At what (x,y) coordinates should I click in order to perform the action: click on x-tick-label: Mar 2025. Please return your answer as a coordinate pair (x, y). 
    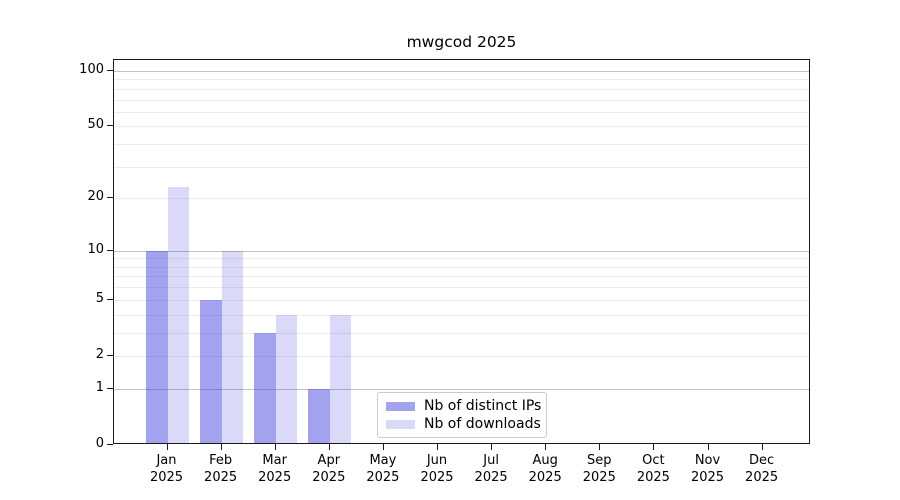
    Looking at the image, I should click on (275, 469).